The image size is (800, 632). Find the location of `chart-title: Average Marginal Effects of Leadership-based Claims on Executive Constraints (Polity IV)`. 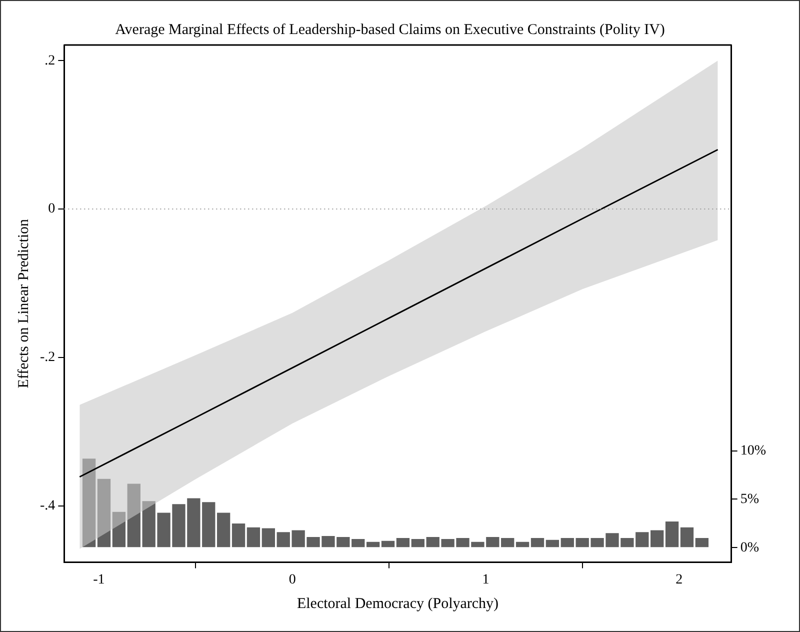

chart-title: Average Marginal Effects of Leadership-based Claims on Executive Constraints (Polity IV) is located at coordinates (390, 30).